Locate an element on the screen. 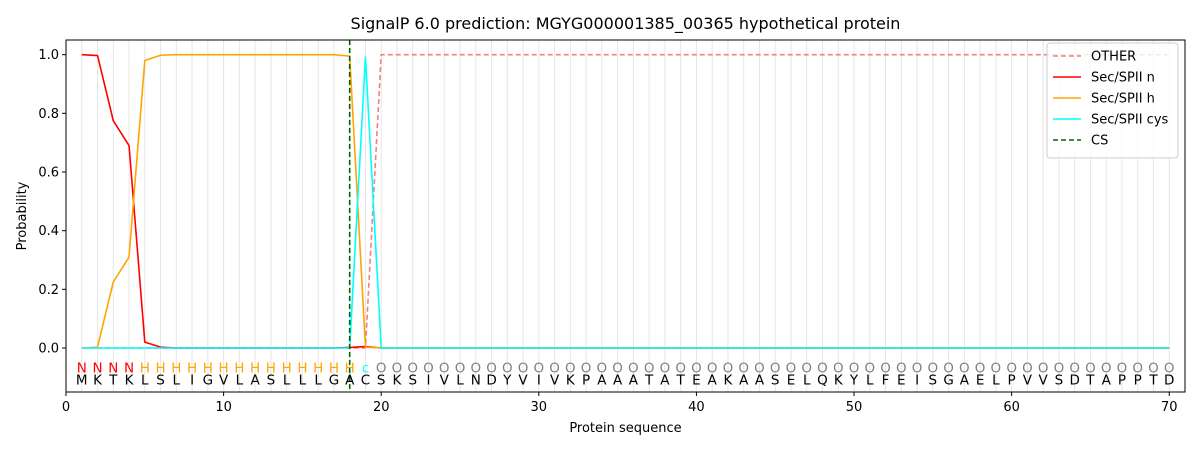 This screenshot has height=450, width=1200. residue-letter: F is located at coordinates (886, 380).